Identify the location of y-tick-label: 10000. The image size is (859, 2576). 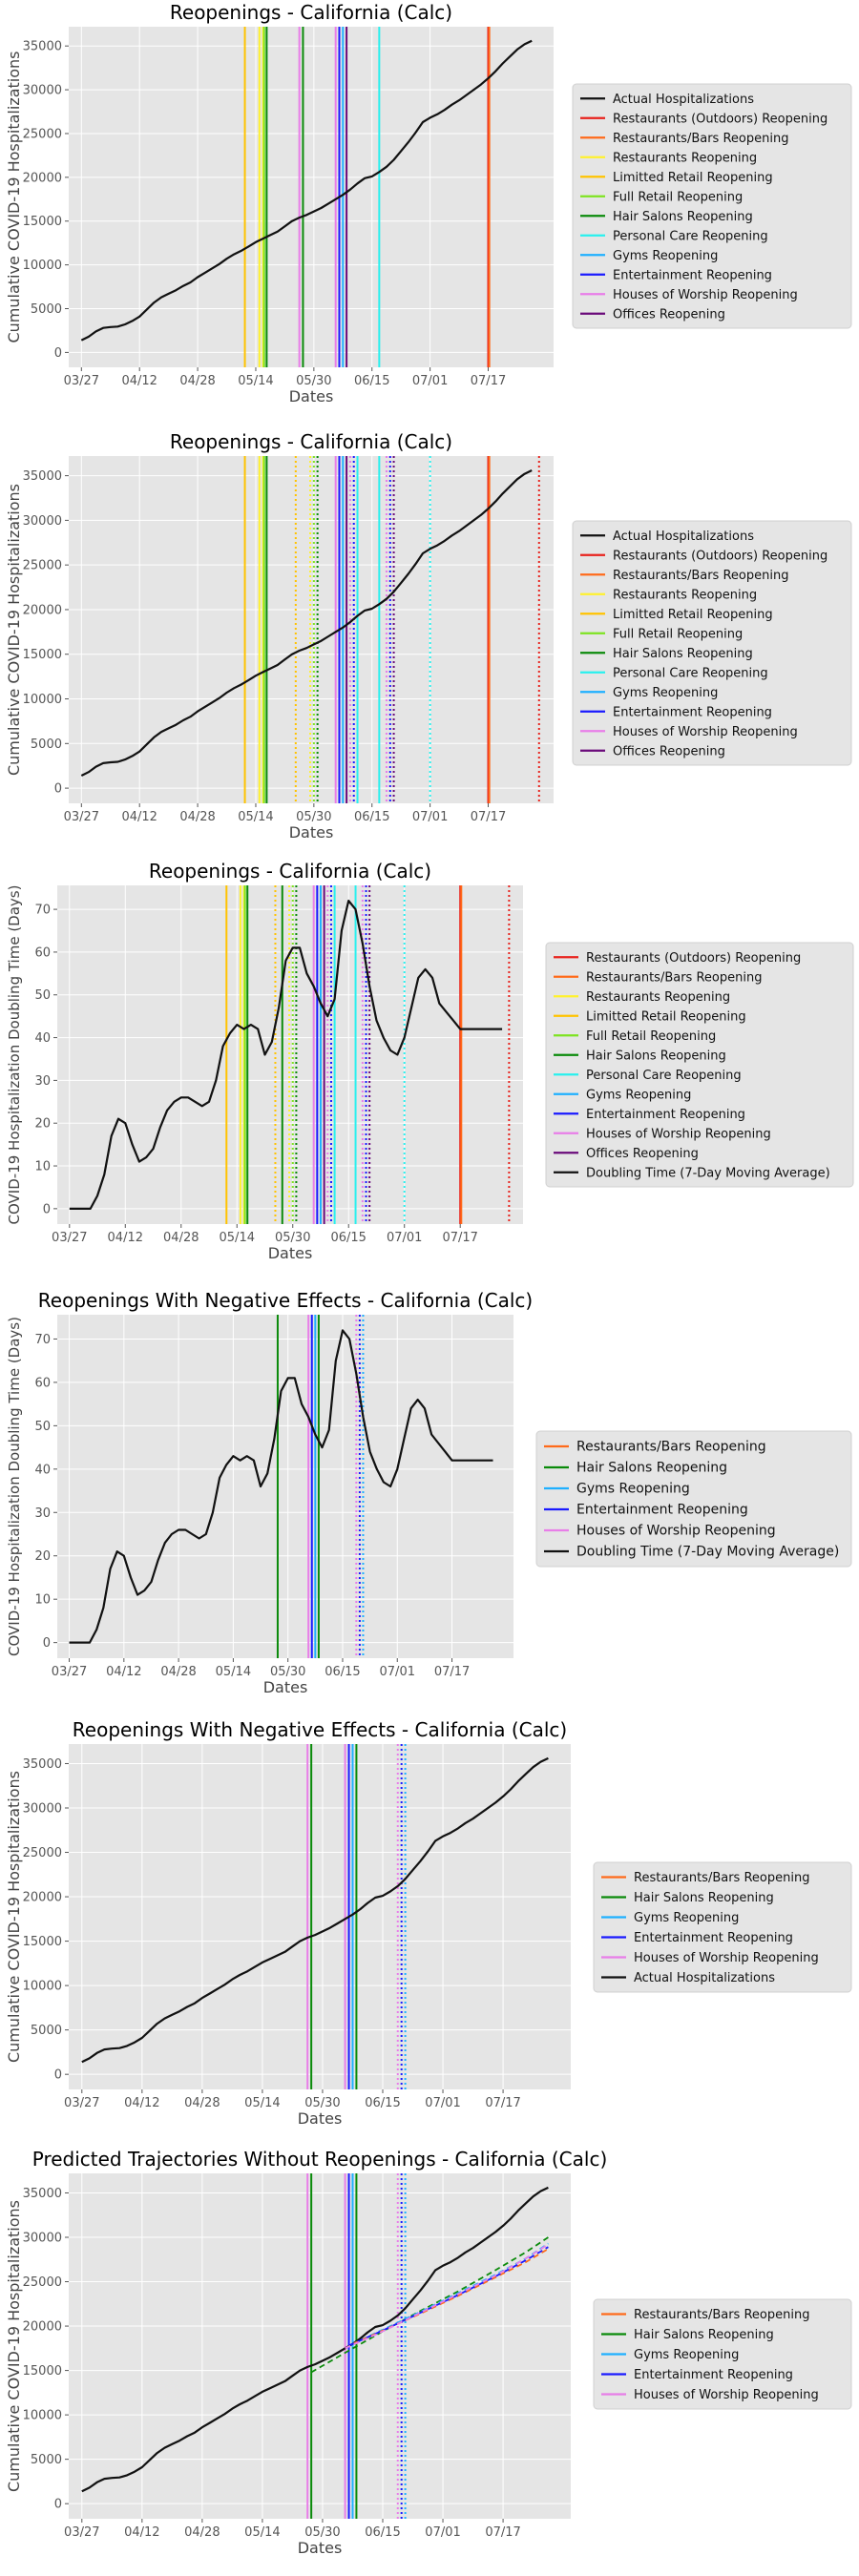
(42, 2416).